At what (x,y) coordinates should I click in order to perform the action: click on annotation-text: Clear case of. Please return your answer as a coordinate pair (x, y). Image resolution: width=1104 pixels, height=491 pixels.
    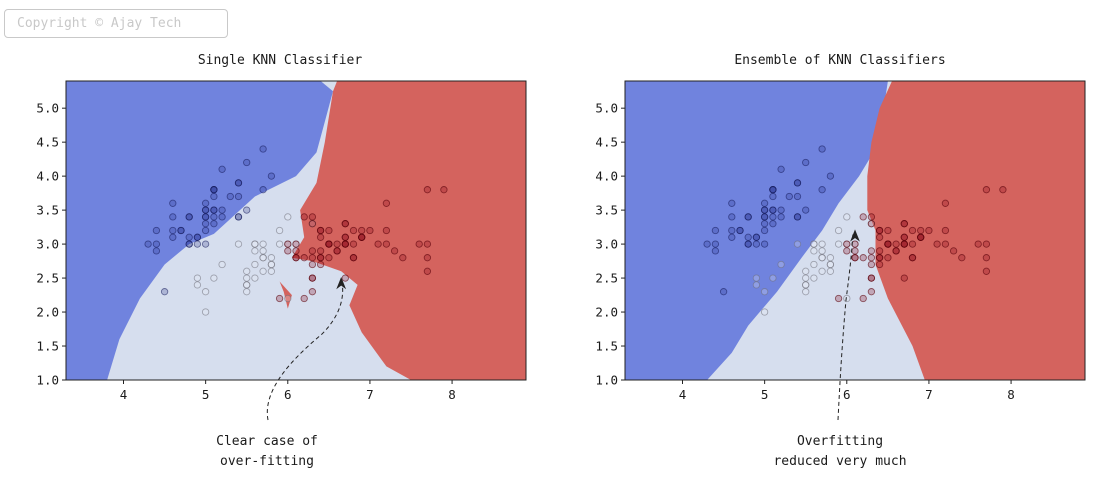
    Looking at the image, I should click on (267, 441).